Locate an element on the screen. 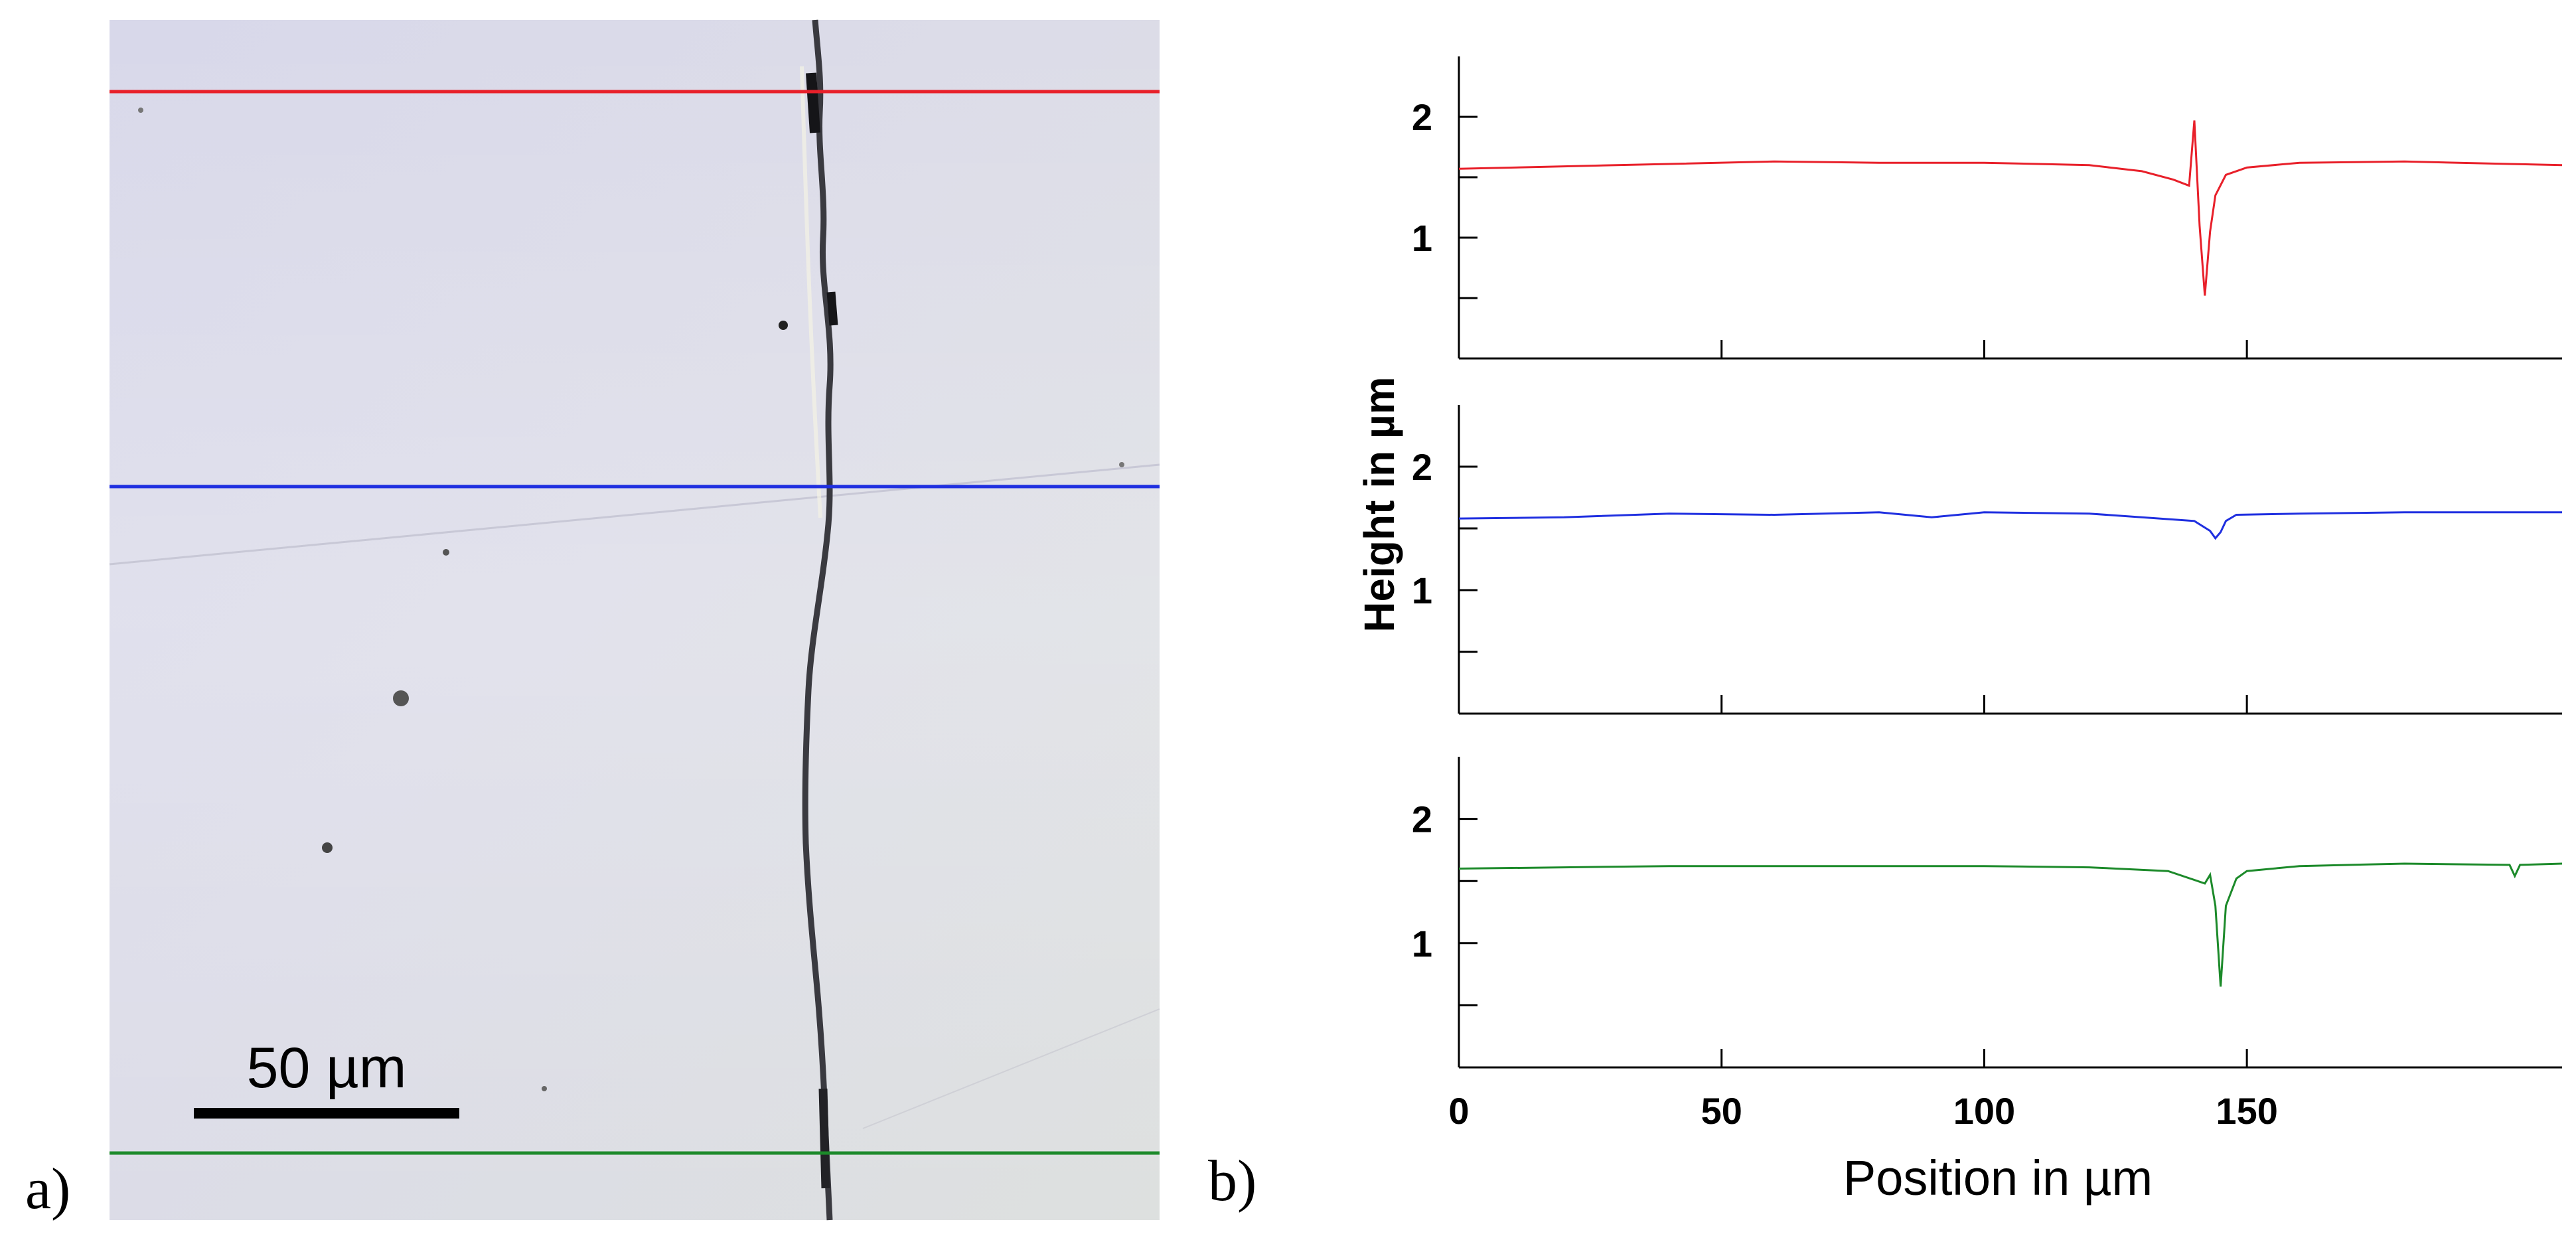  x-tick-label: 100 is located at coordinates (1984, 1111).